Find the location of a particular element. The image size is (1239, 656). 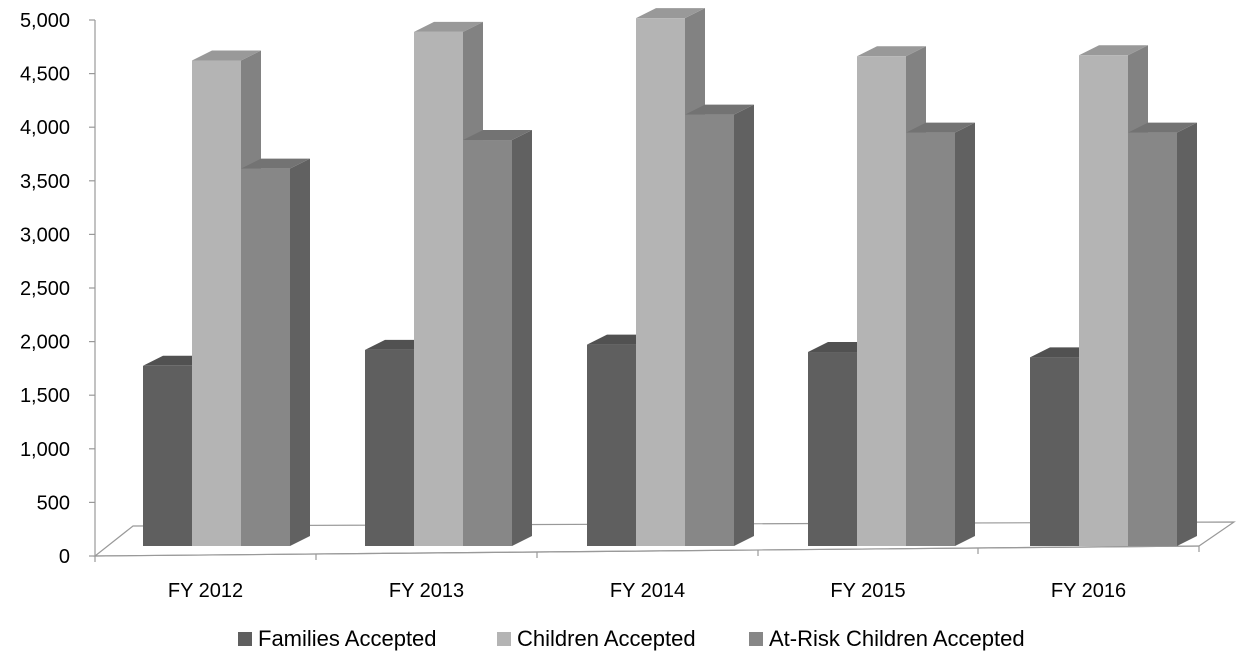

legend-item: At-Risk Children Accepted is located at coordinates (887, 638).